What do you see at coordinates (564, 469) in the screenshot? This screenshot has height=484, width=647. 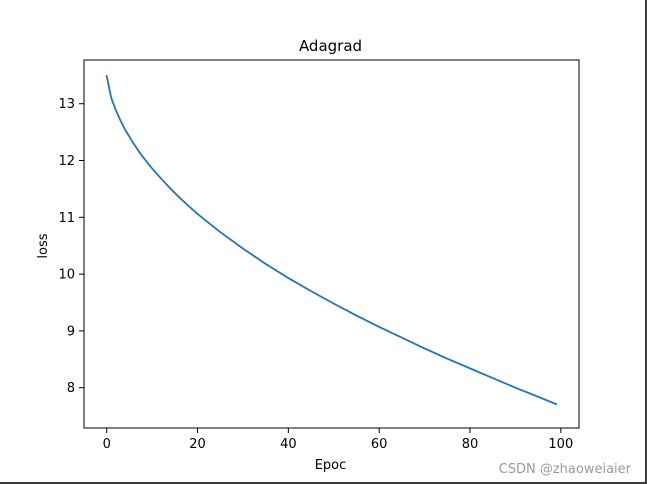 I see `watermark-text: CSDN @zhaoweiaier` at bounding box center [564, 469].